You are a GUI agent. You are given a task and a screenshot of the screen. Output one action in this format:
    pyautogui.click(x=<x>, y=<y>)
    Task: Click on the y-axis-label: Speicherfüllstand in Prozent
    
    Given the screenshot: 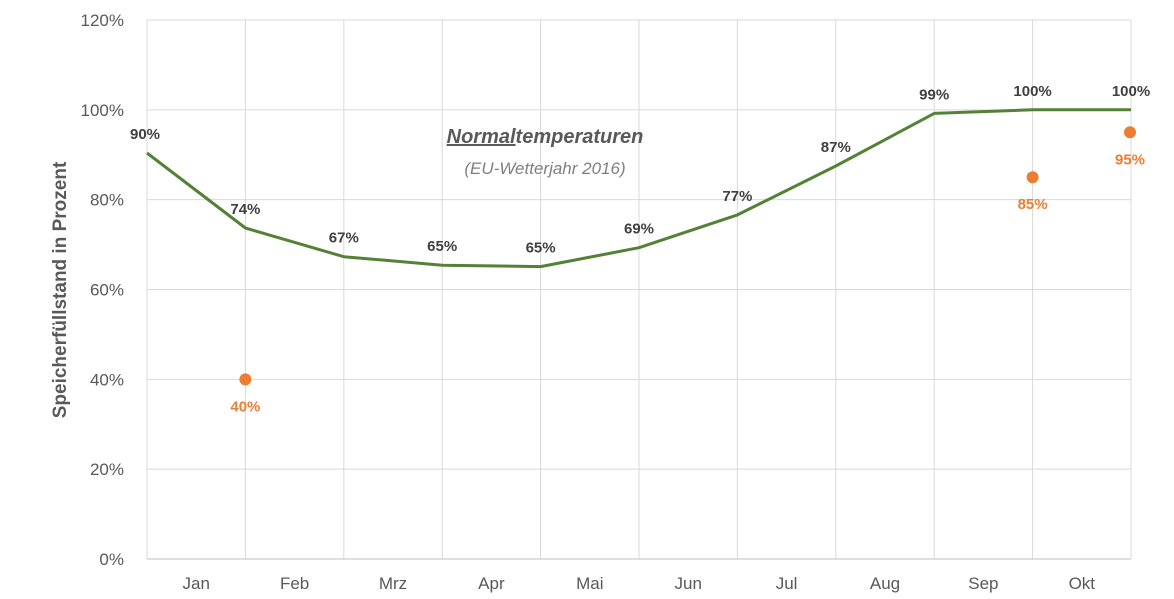 What is the action you would take?
    pyautogui.click(x=60, y=289)
    